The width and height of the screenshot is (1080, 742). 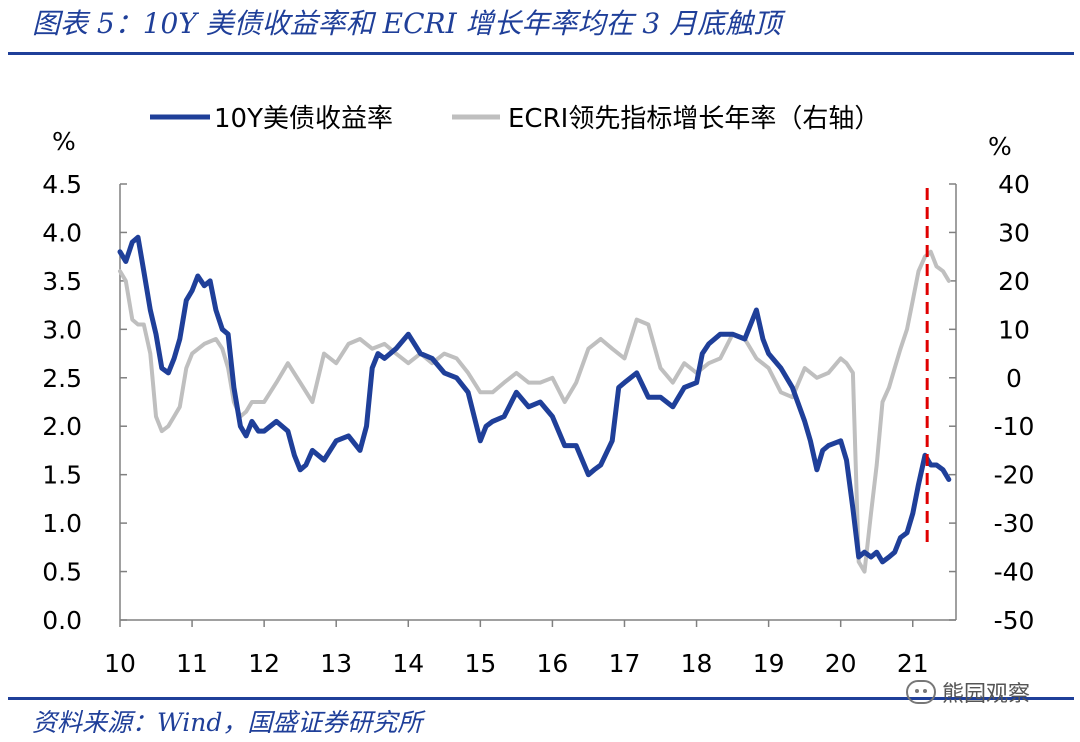 What do you see at coordinates (407, 23) in the screenshot?
I see `page-title: 图表 5：10Y 美债收益率和 ECRI 增长年率均在 3 月底触顶` at bounding box center [407, 23].